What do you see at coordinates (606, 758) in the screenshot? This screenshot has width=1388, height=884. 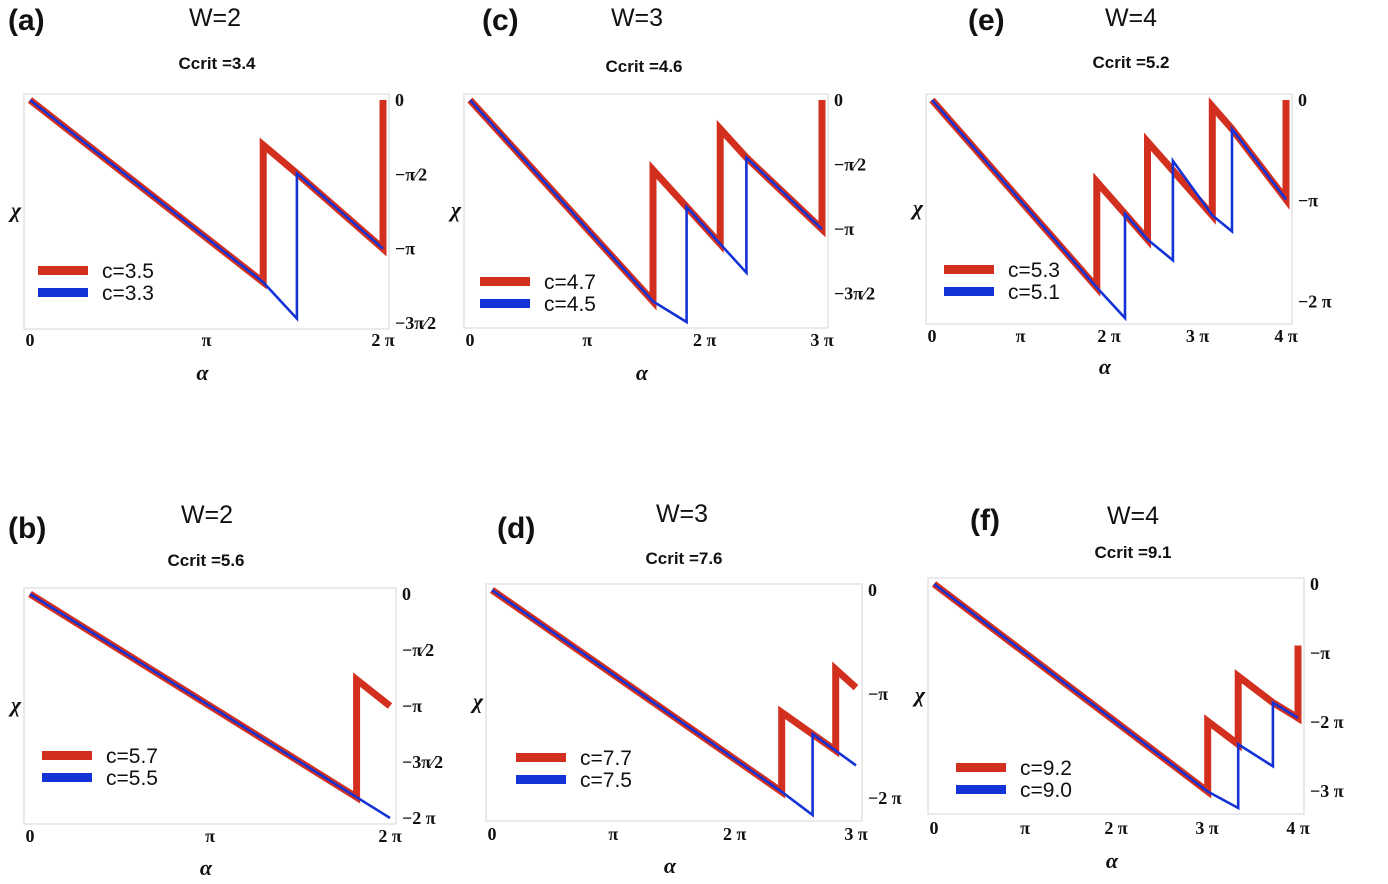 I see `legend-label: c=7.7` at bounding box center [606, 758].